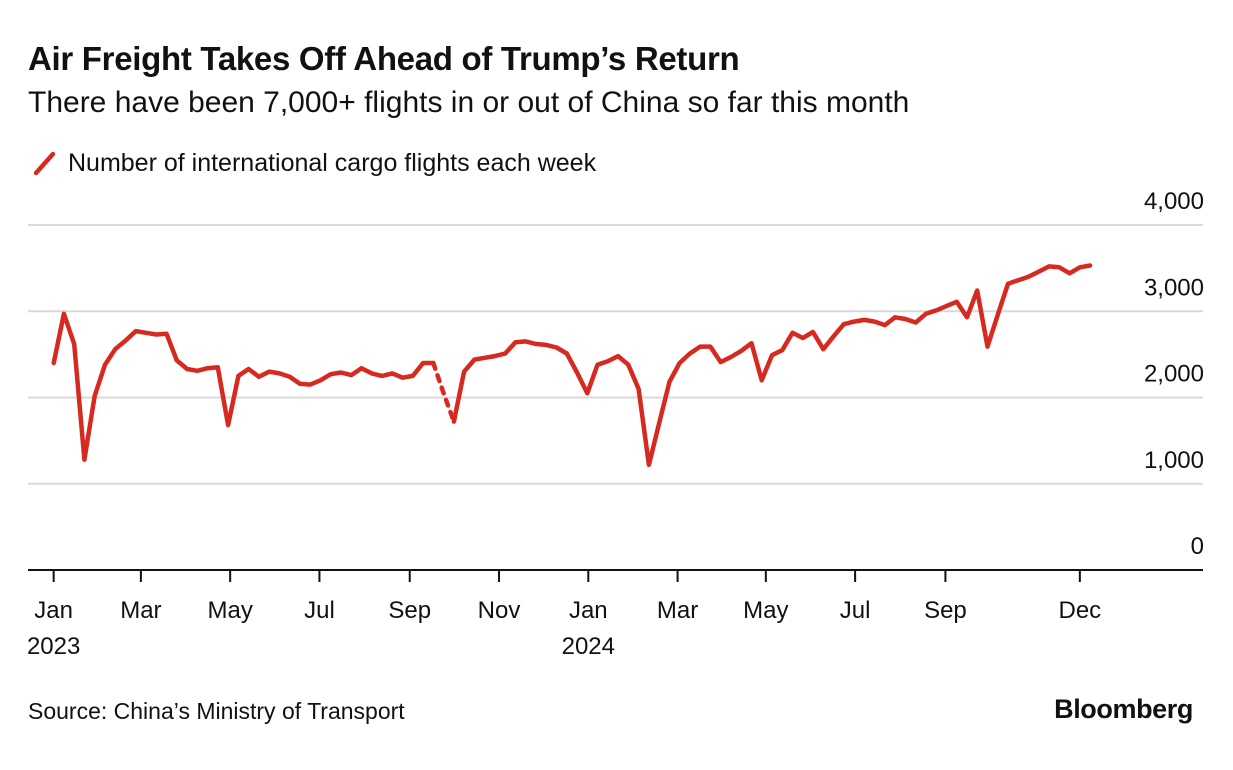 The width and height of the screenshot is (1233, 770). I want to click on y-tick-label: 3,000, so click(1174, 287).